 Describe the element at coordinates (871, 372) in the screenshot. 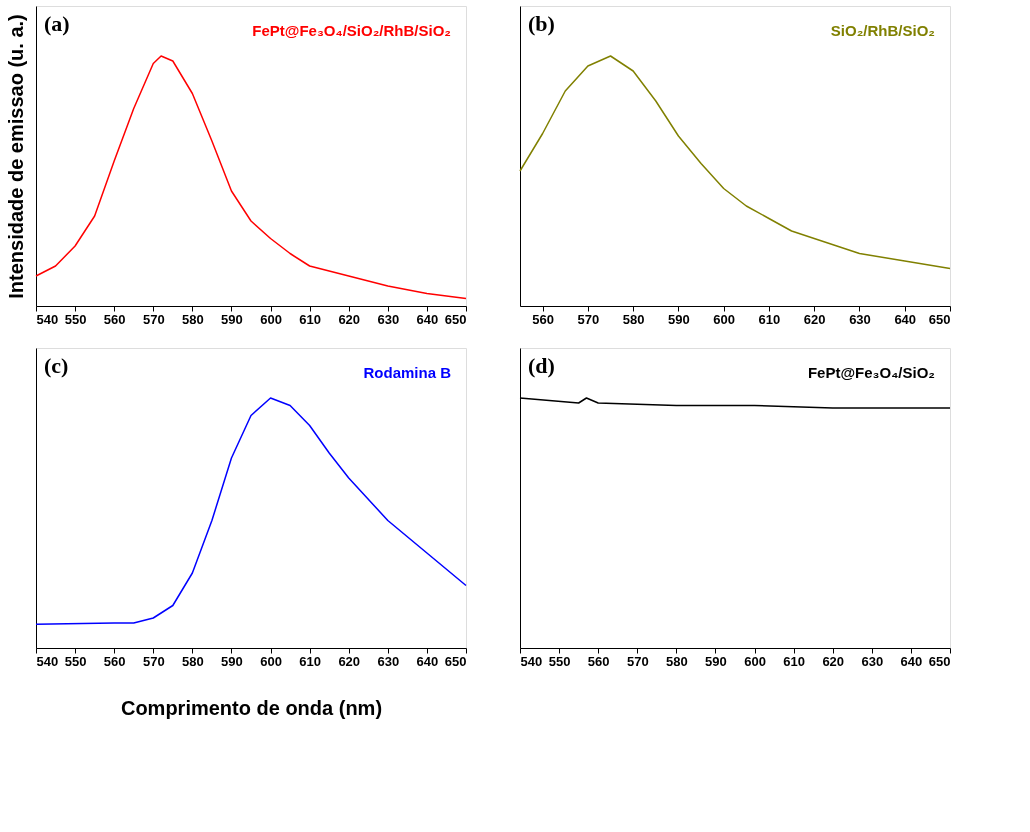

I see `series-label: FePt@Fe₃O₄/SiO₂` at that location.